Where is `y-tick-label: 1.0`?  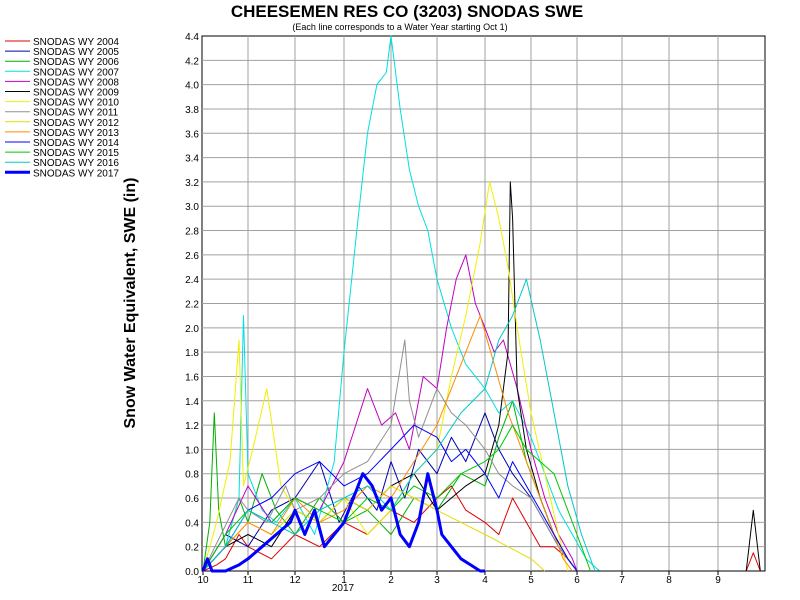
y-tick-label: 1.0 is located at coordinates (192, 450).